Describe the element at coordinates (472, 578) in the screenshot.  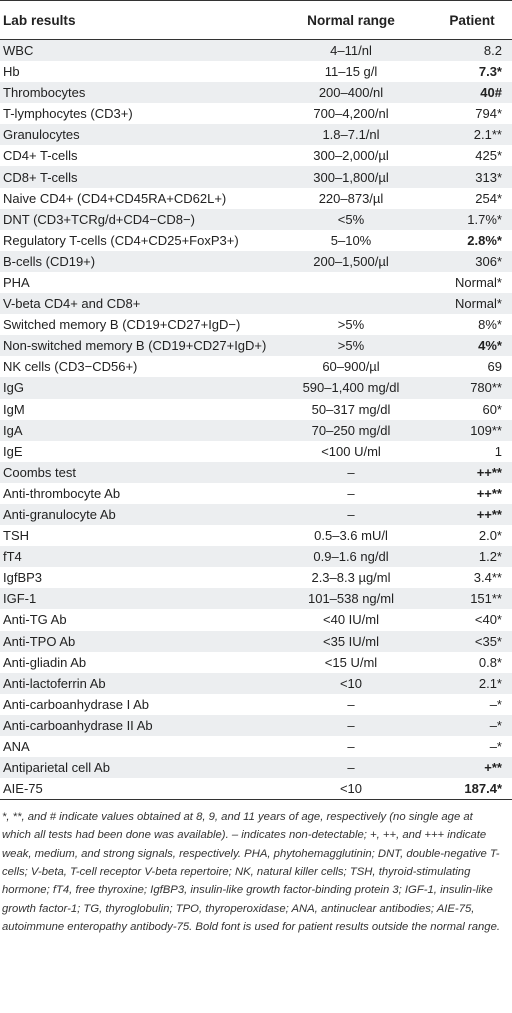
I see `patient-value-cell: 3.4**` at that location.